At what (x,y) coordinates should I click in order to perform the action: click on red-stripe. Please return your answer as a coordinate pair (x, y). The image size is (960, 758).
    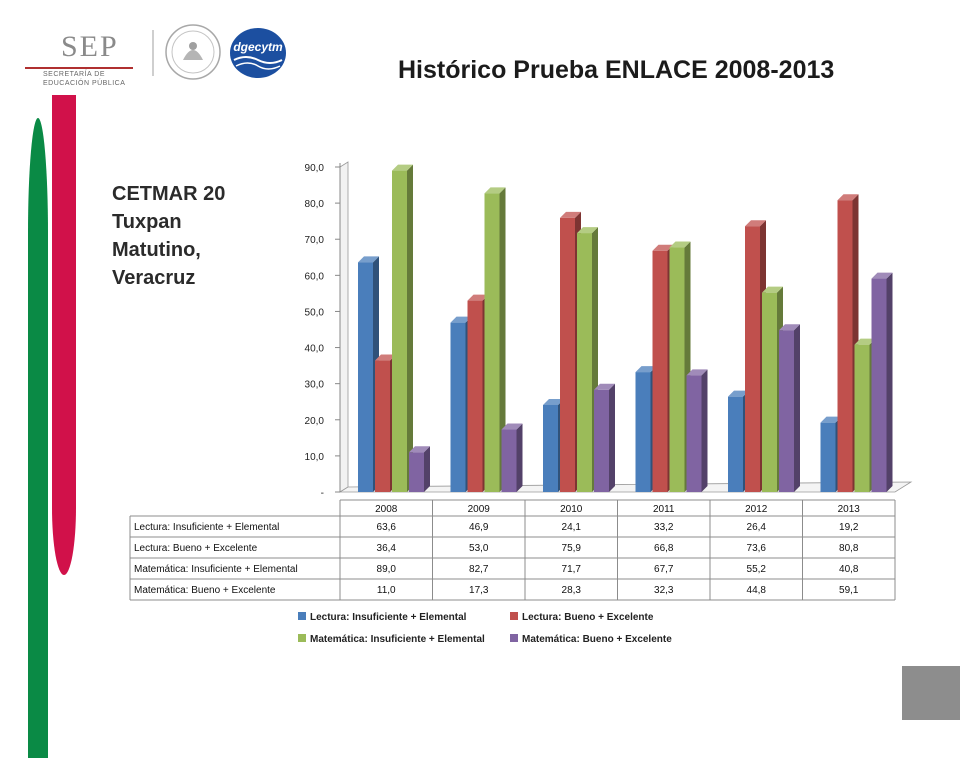
    Looking at the image, I should click on (64, 335).